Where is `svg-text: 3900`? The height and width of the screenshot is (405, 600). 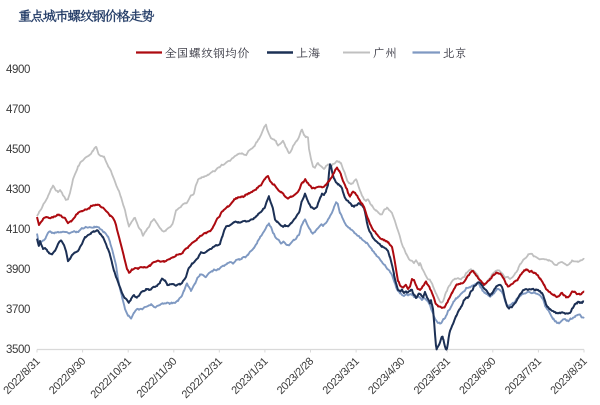 svg-text: 3900 is located at coordinates (18, 270).